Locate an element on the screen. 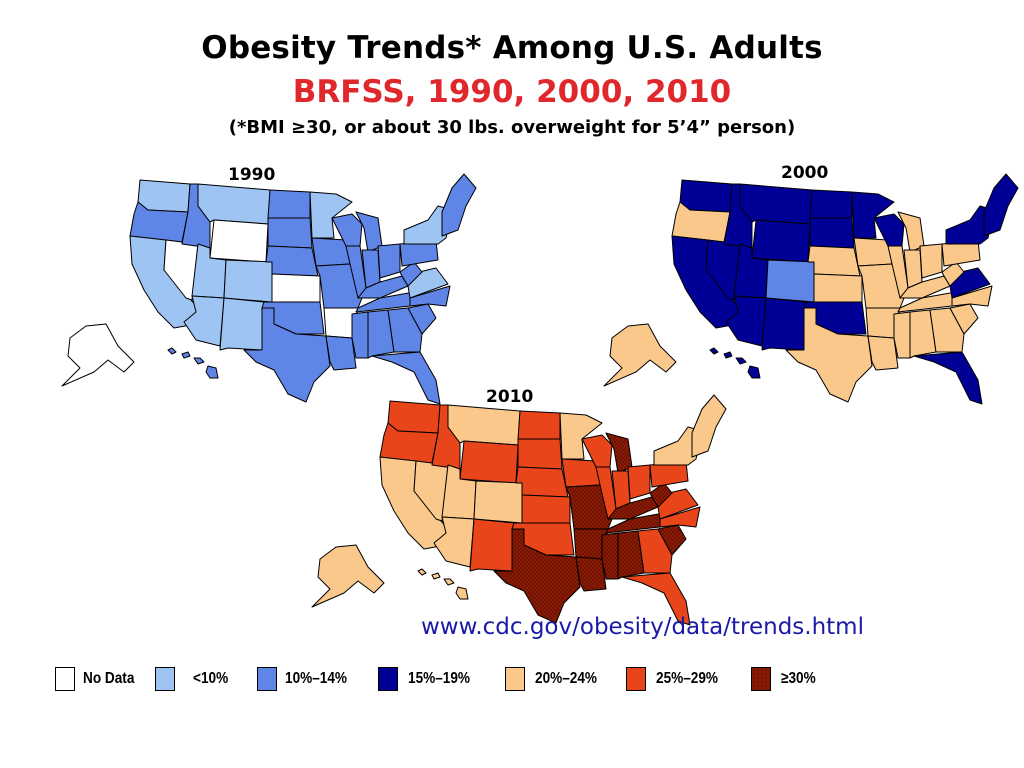 Image resolution: width=1024 pixels, height=768 pixels. legend-label: 15%–19% is located at coordinates (439, 678).